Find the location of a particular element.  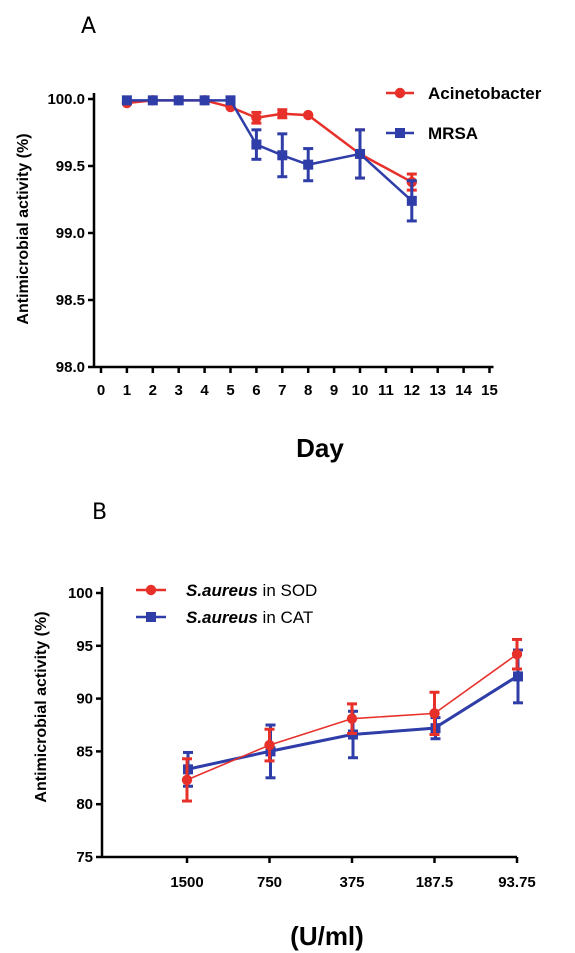

chart-b-legend-label: S.aureus in SOD is located at coordinates (251, 590).